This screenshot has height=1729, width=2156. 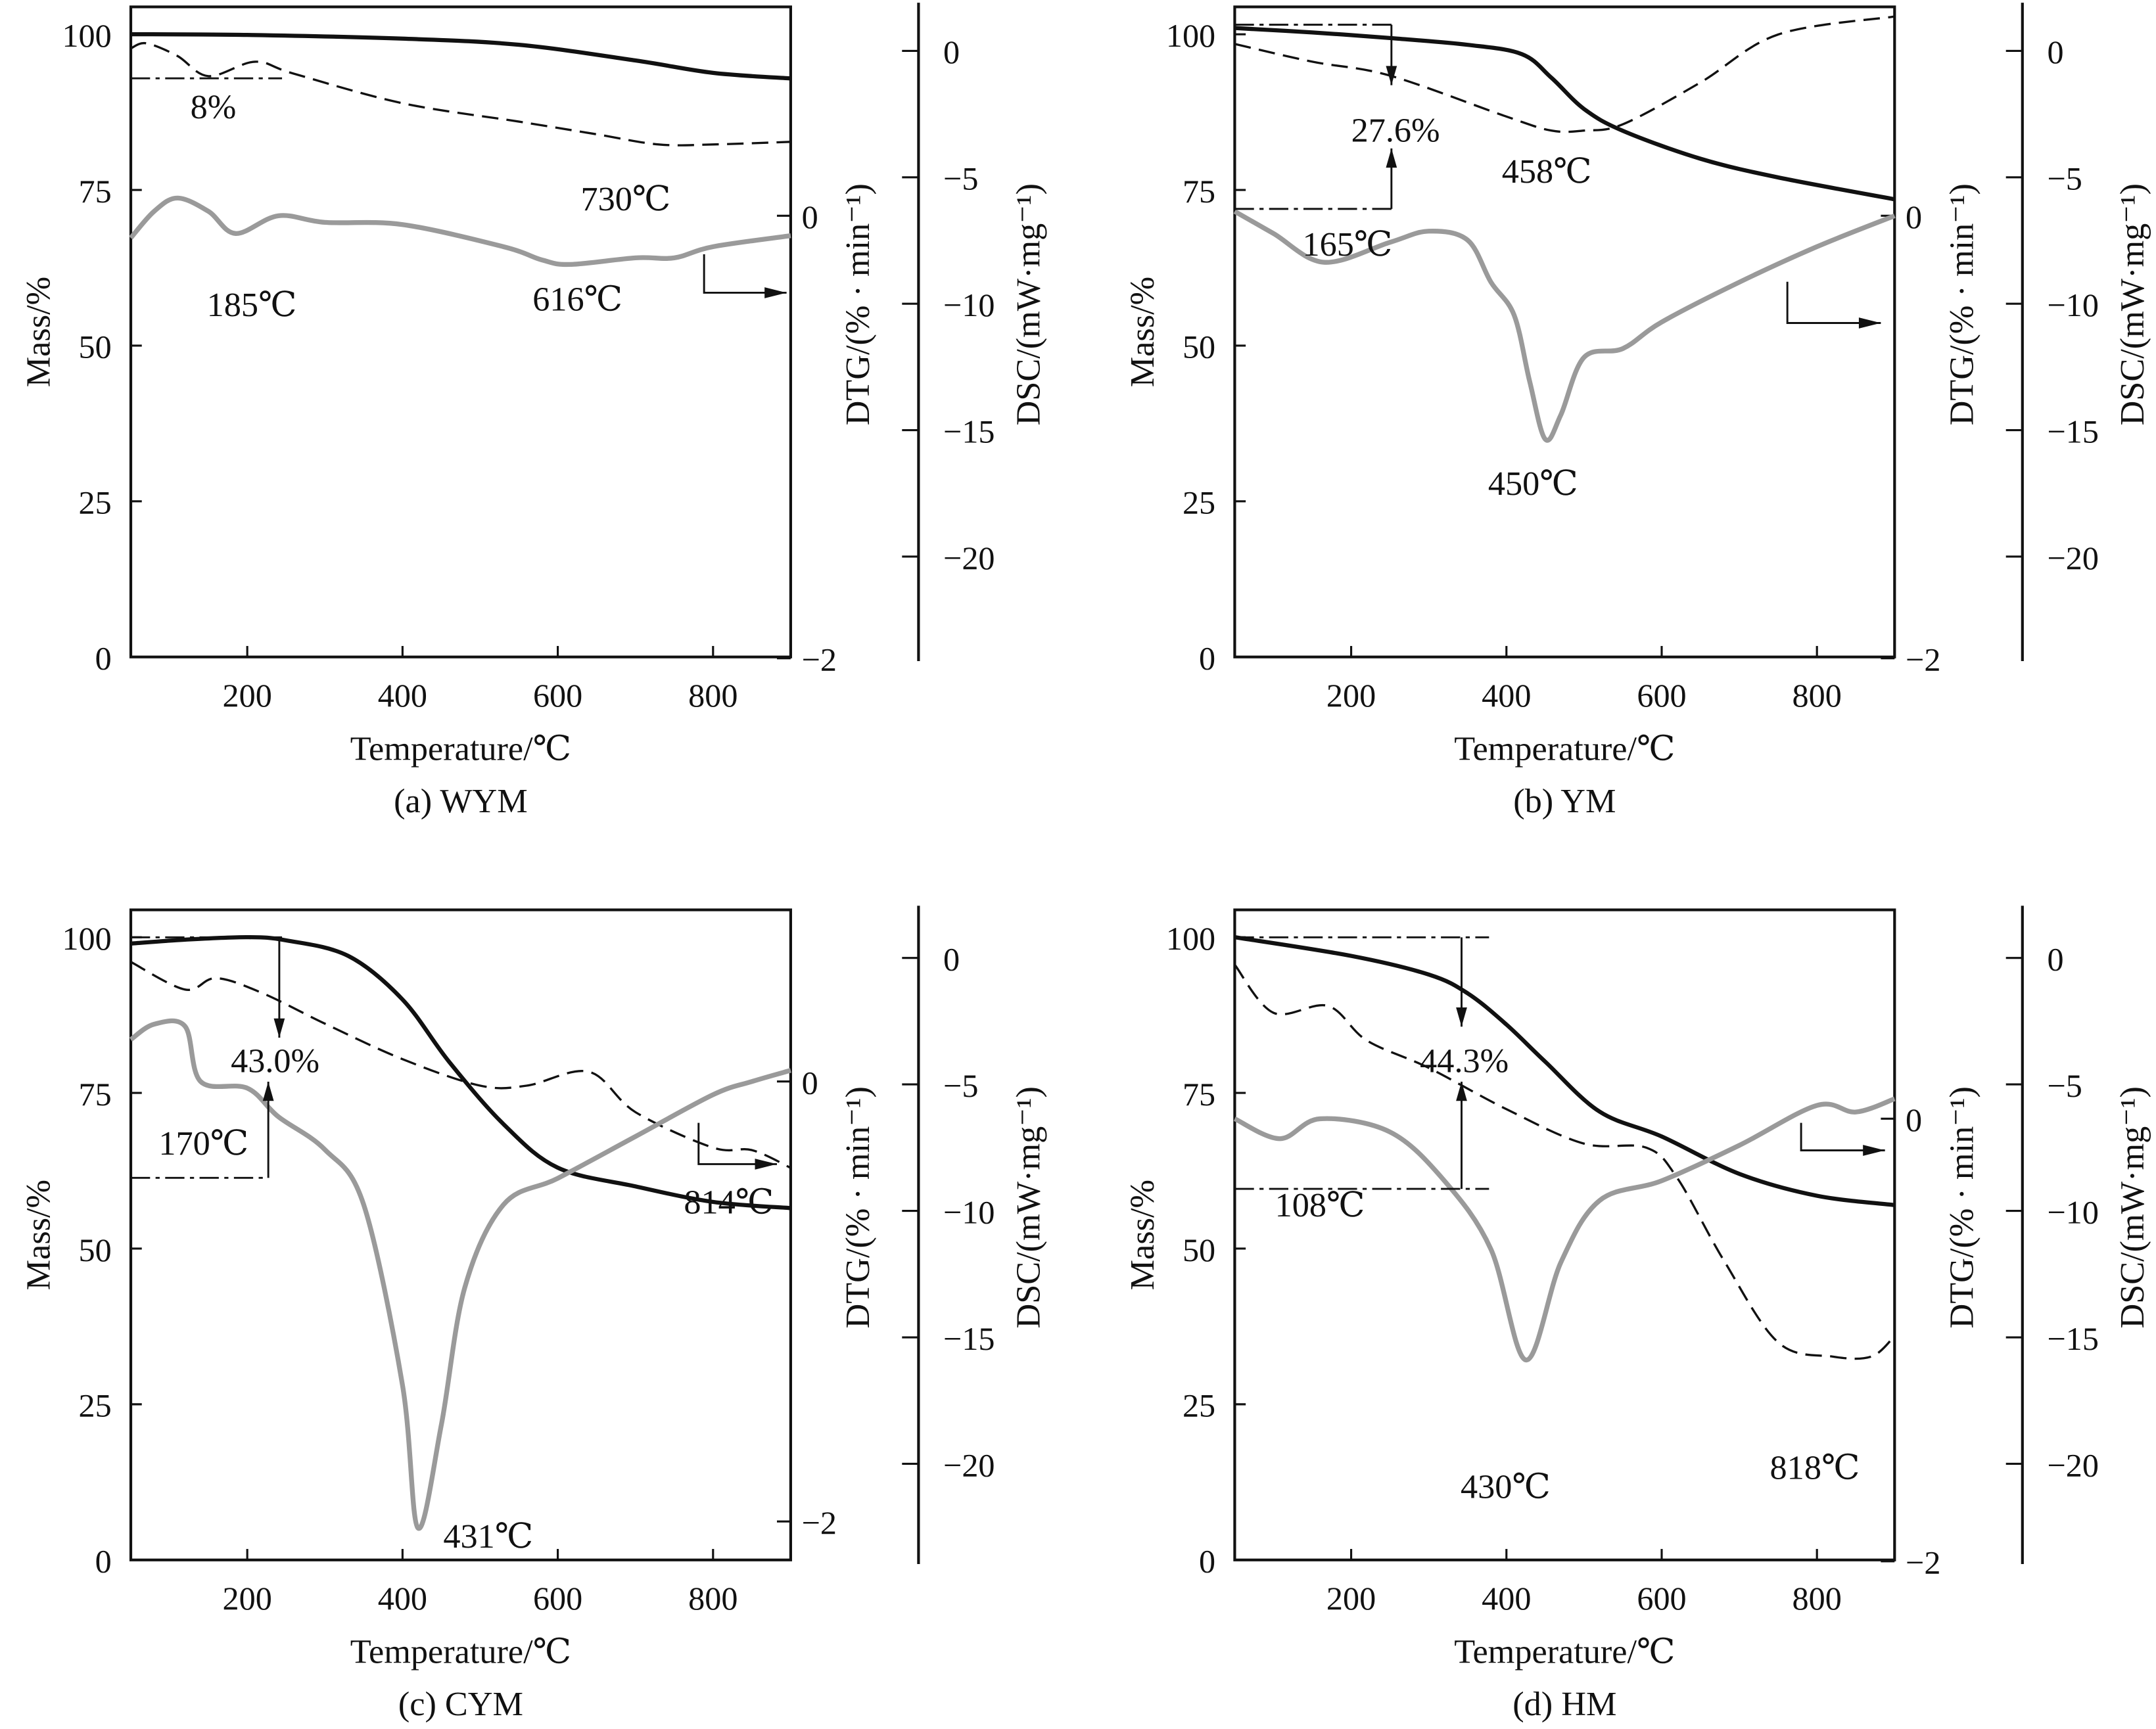 What do you see at coordinates (1465, 1061) in the screenshot?
I see `annotation-label: 44.3%` at bounding box center [1465, 1061].